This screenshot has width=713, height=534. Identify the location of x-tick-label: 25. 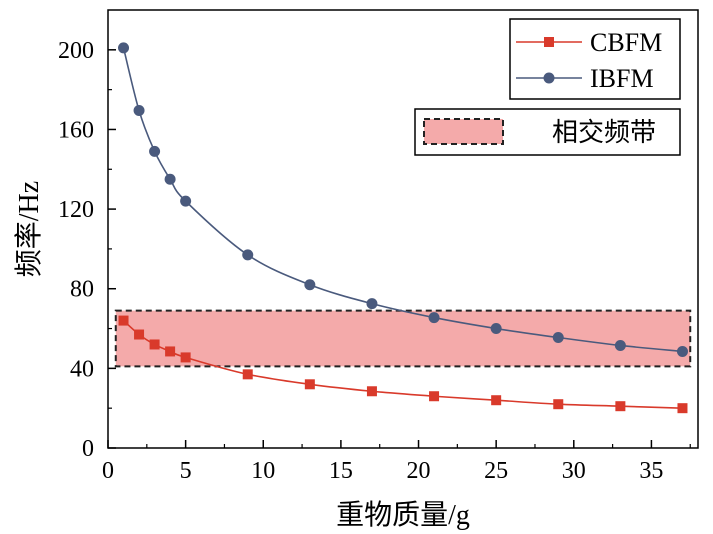
(496, 471).